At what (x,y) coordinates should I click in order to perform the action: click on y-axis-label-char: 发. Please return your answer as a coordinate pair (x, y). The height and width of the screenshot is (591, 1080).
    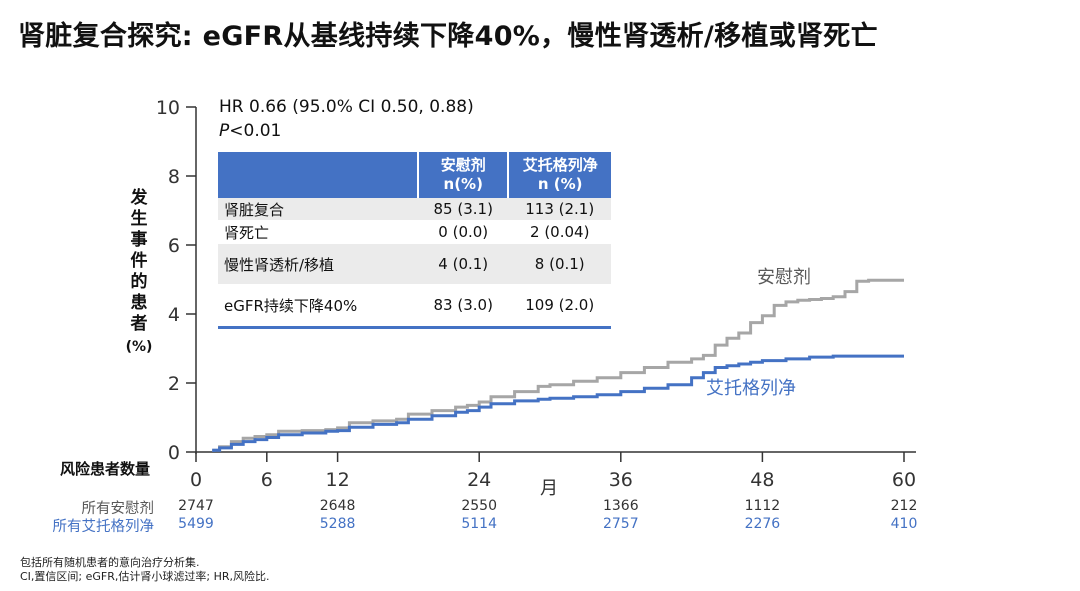
    Looking at the image, I should click on (139, 198).